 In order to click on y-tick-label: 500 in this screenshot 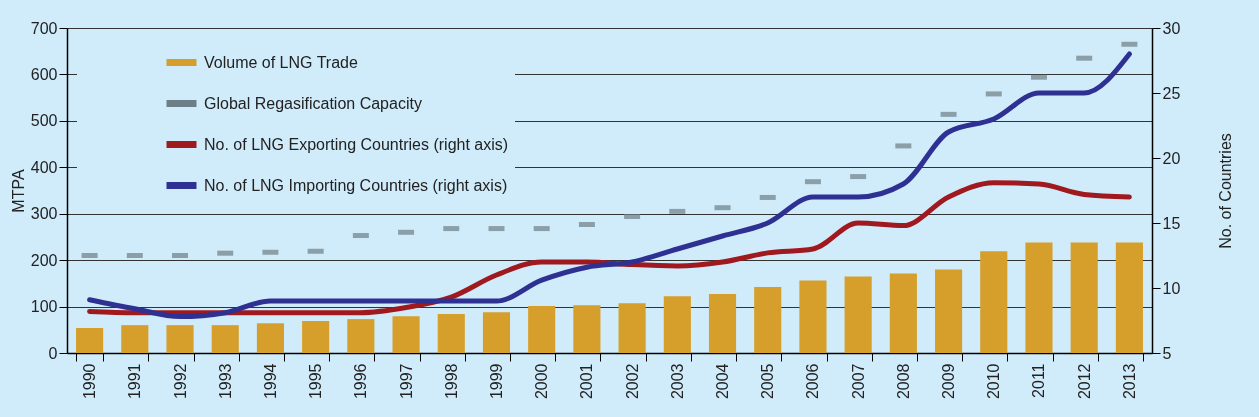, I will do `click(44, 121)`.